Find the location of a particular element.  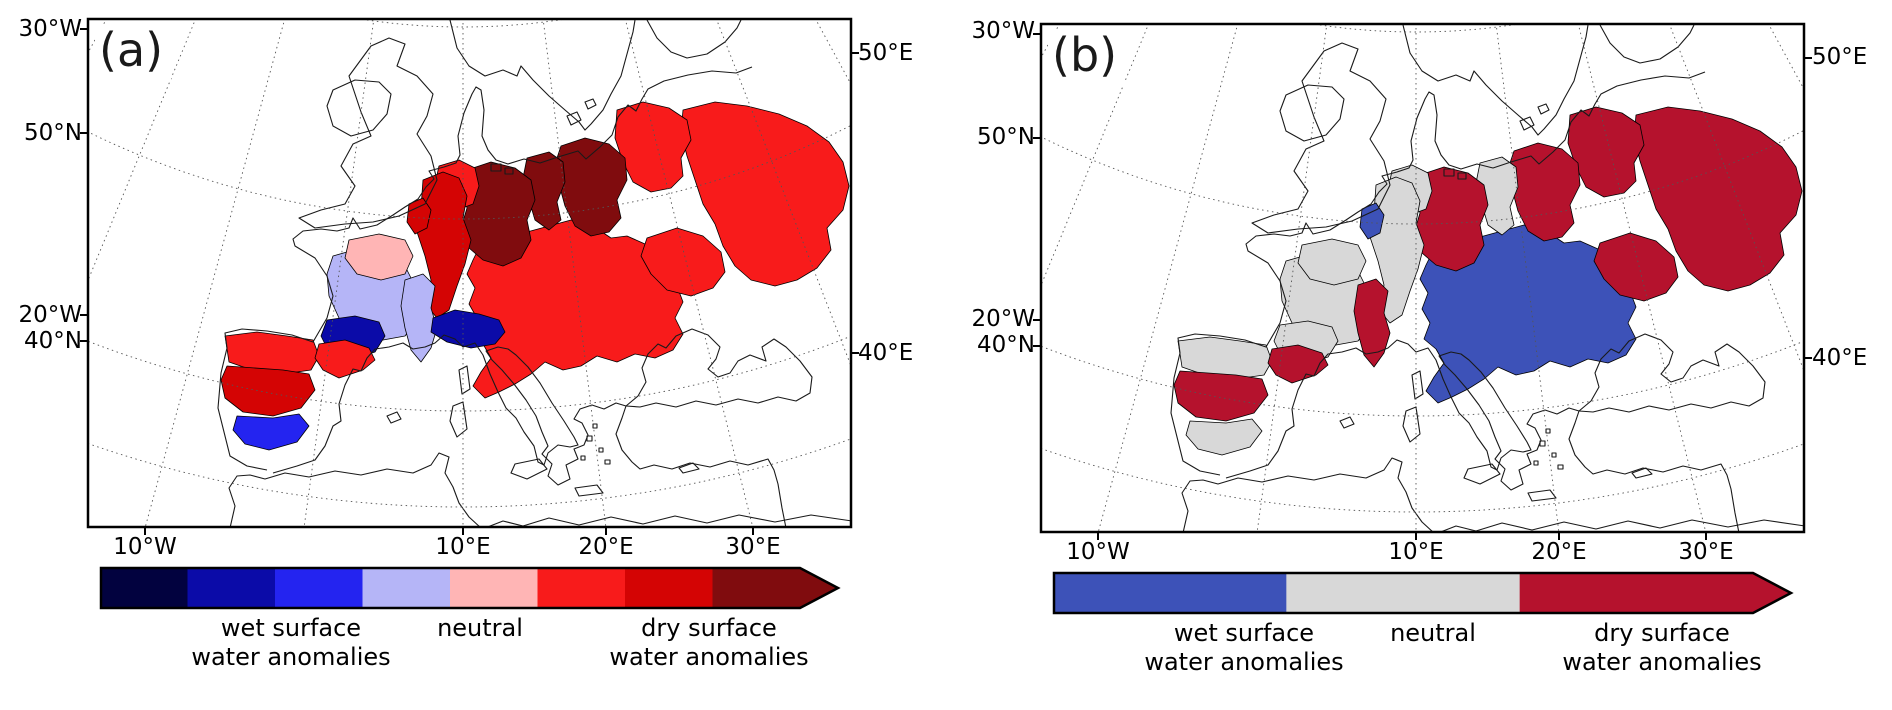

panel-a-tick-30w: 30°W is located at coordinates (50, 29).